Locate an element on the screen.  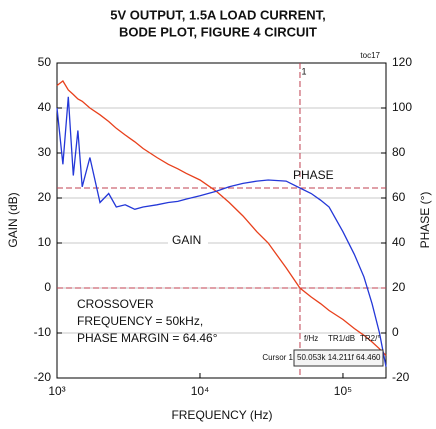
y2-tick-label: -20 is located at coordinates (401, 377).